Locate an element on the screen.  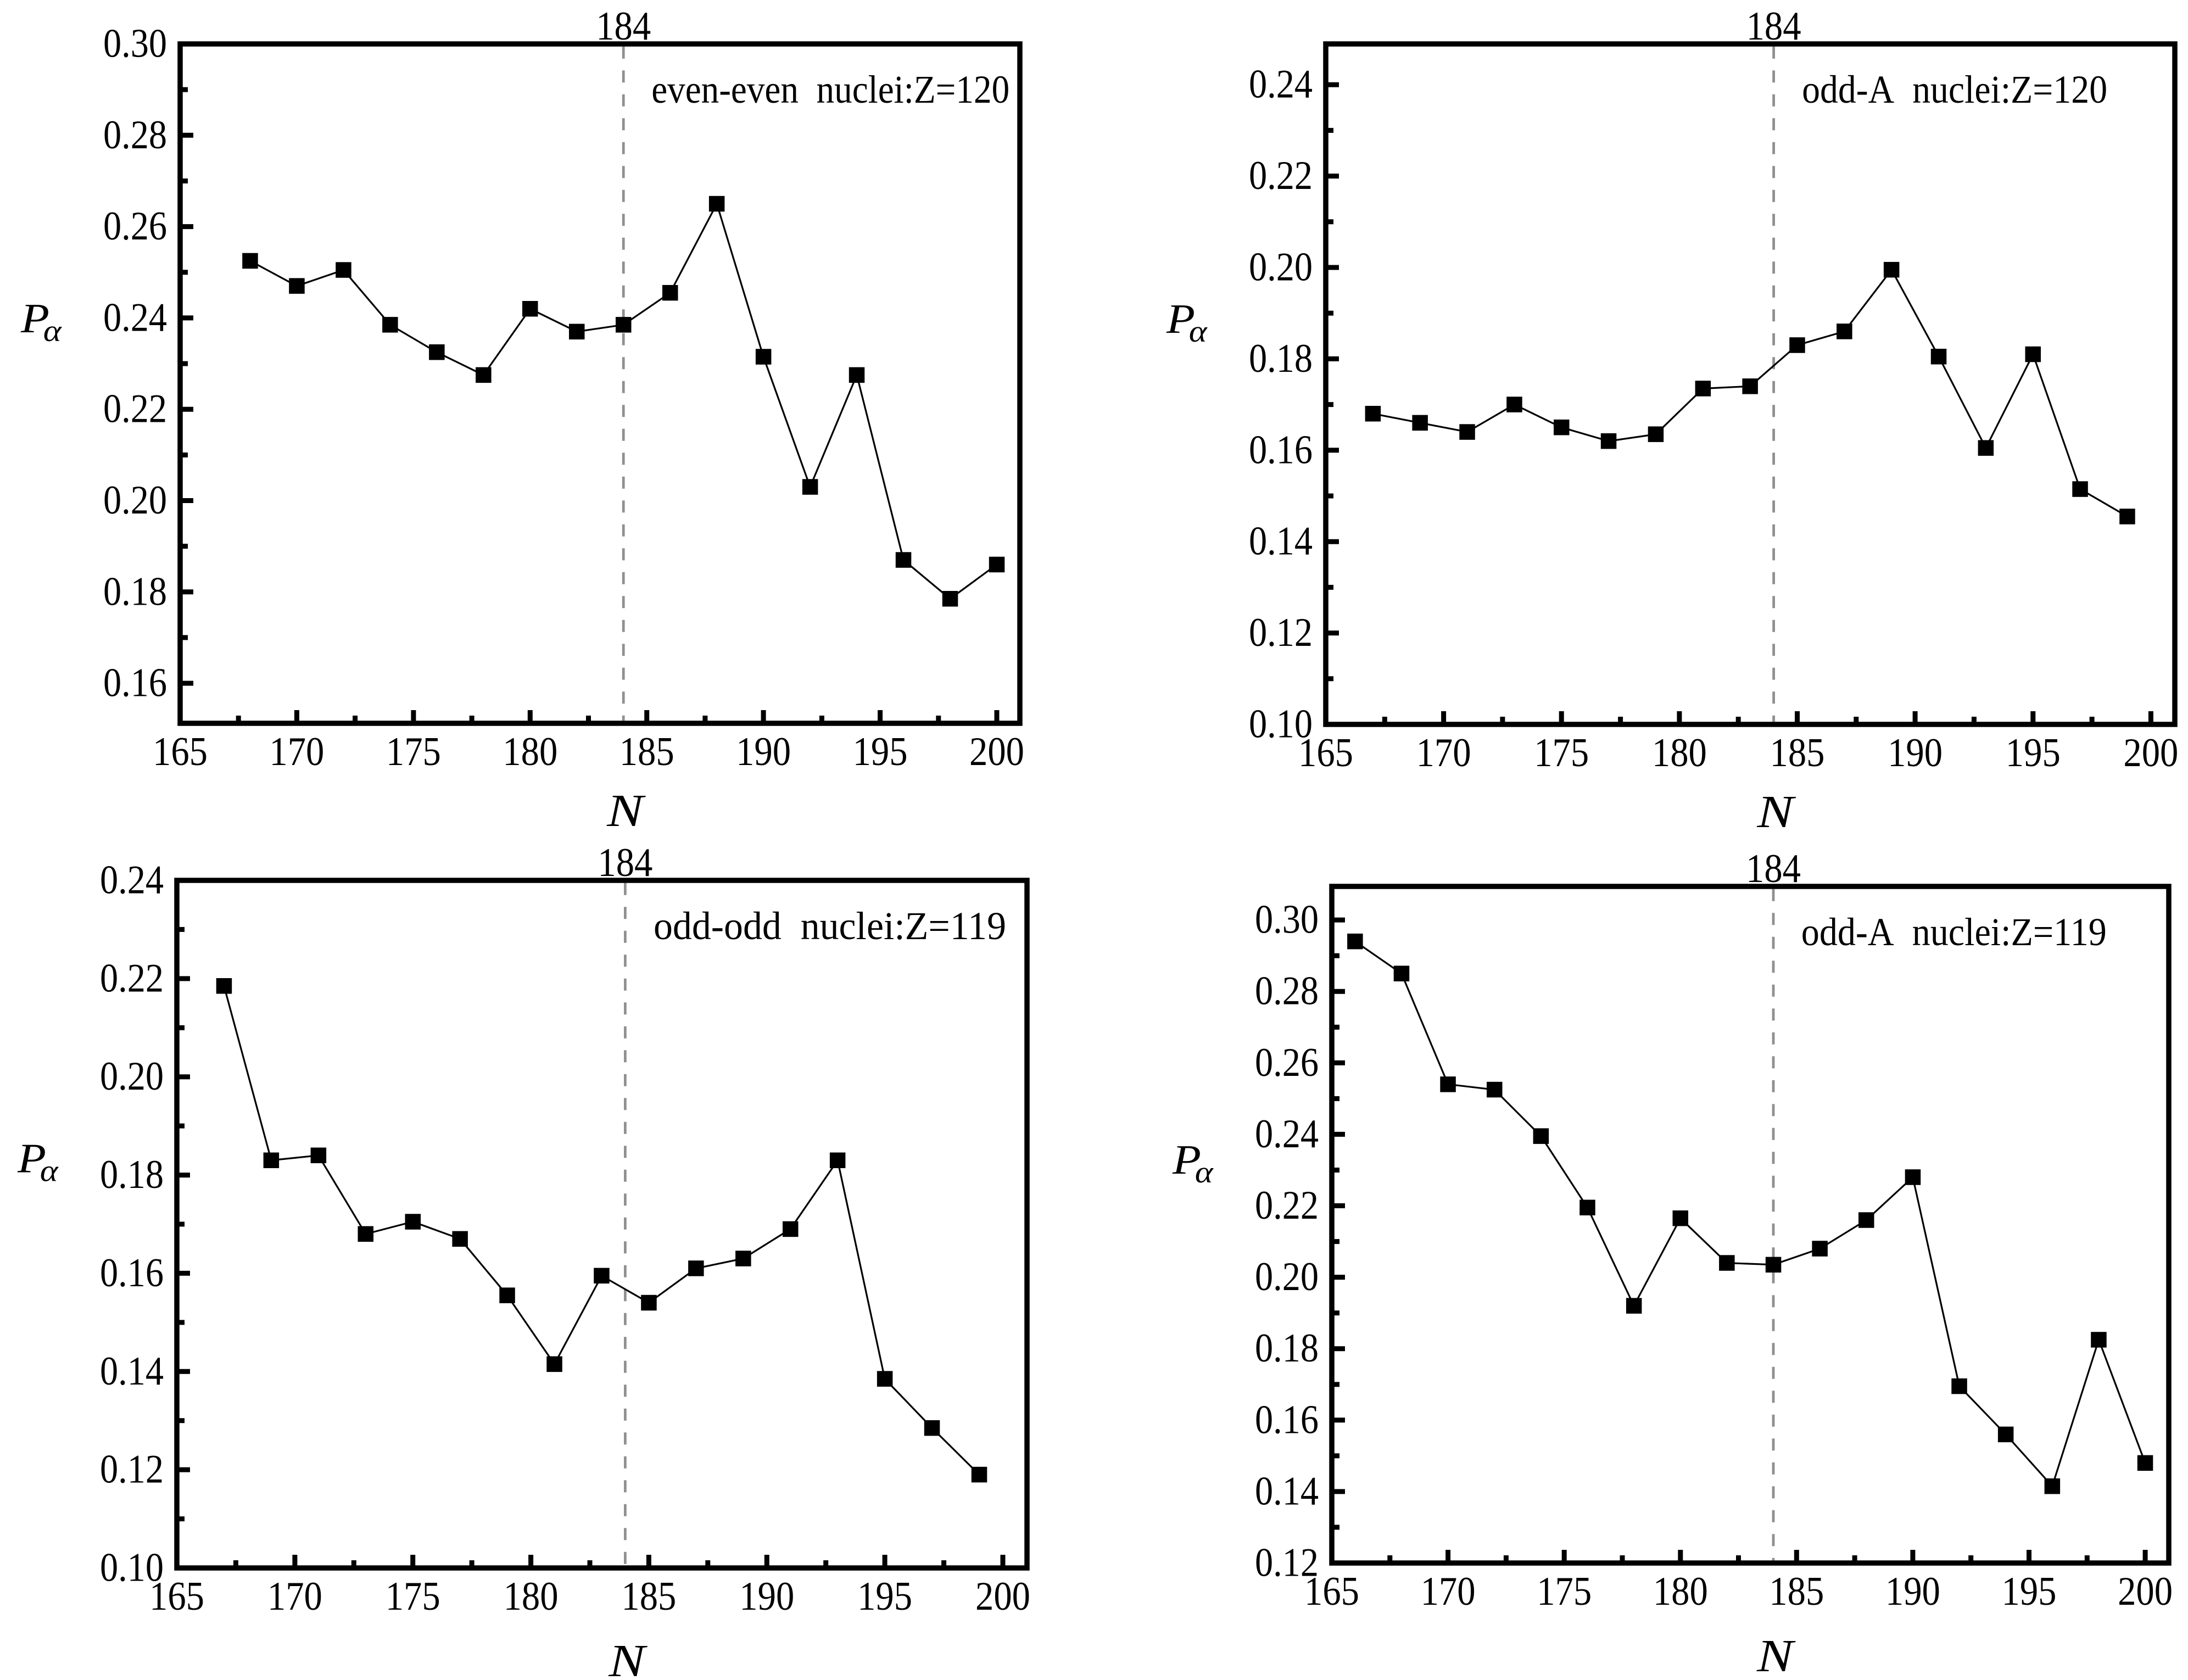
svg-text: odd-A nuclei:Z=120 is located at coordinates (1954, 89).